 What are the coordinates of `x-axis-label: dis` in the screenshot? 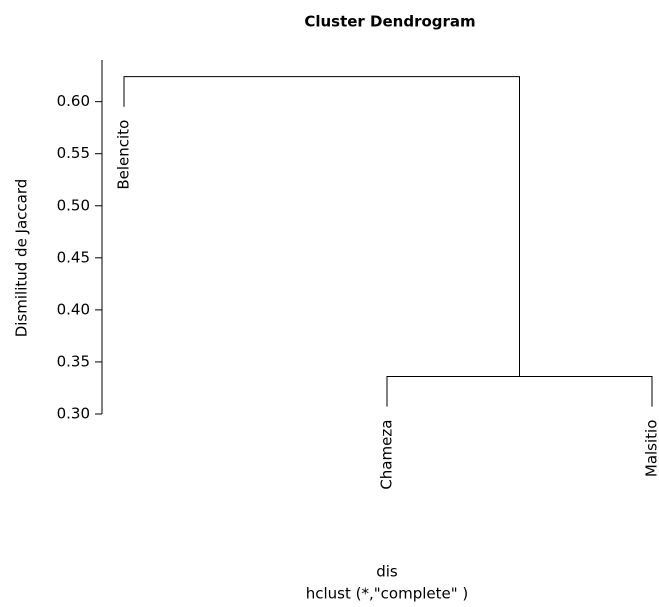 It's located at (387, 572).